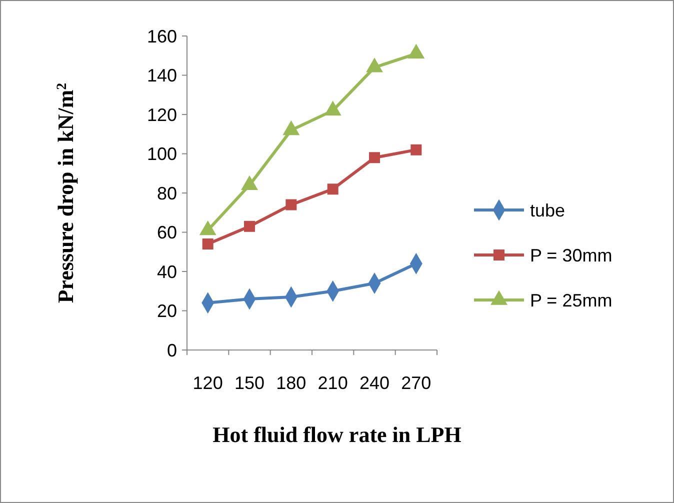 The image size is (674, 503). Describe the element at coordinates (161, 76) in the screenshot. I see `y-tick-label: 140` at that location.